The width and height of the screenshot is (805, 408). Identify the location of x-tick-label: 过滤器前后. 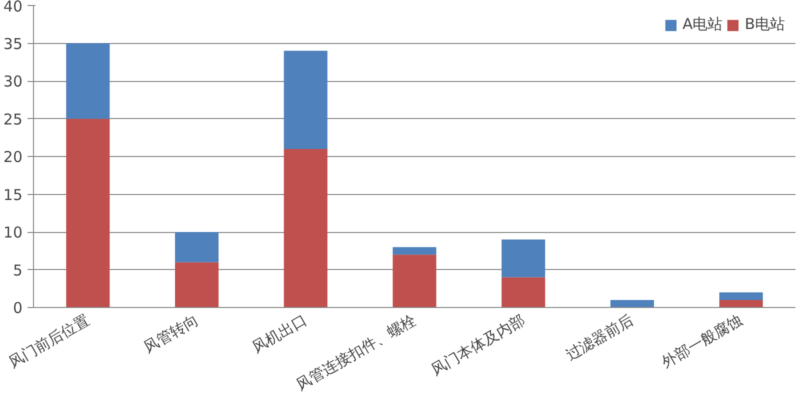
(599, 337).